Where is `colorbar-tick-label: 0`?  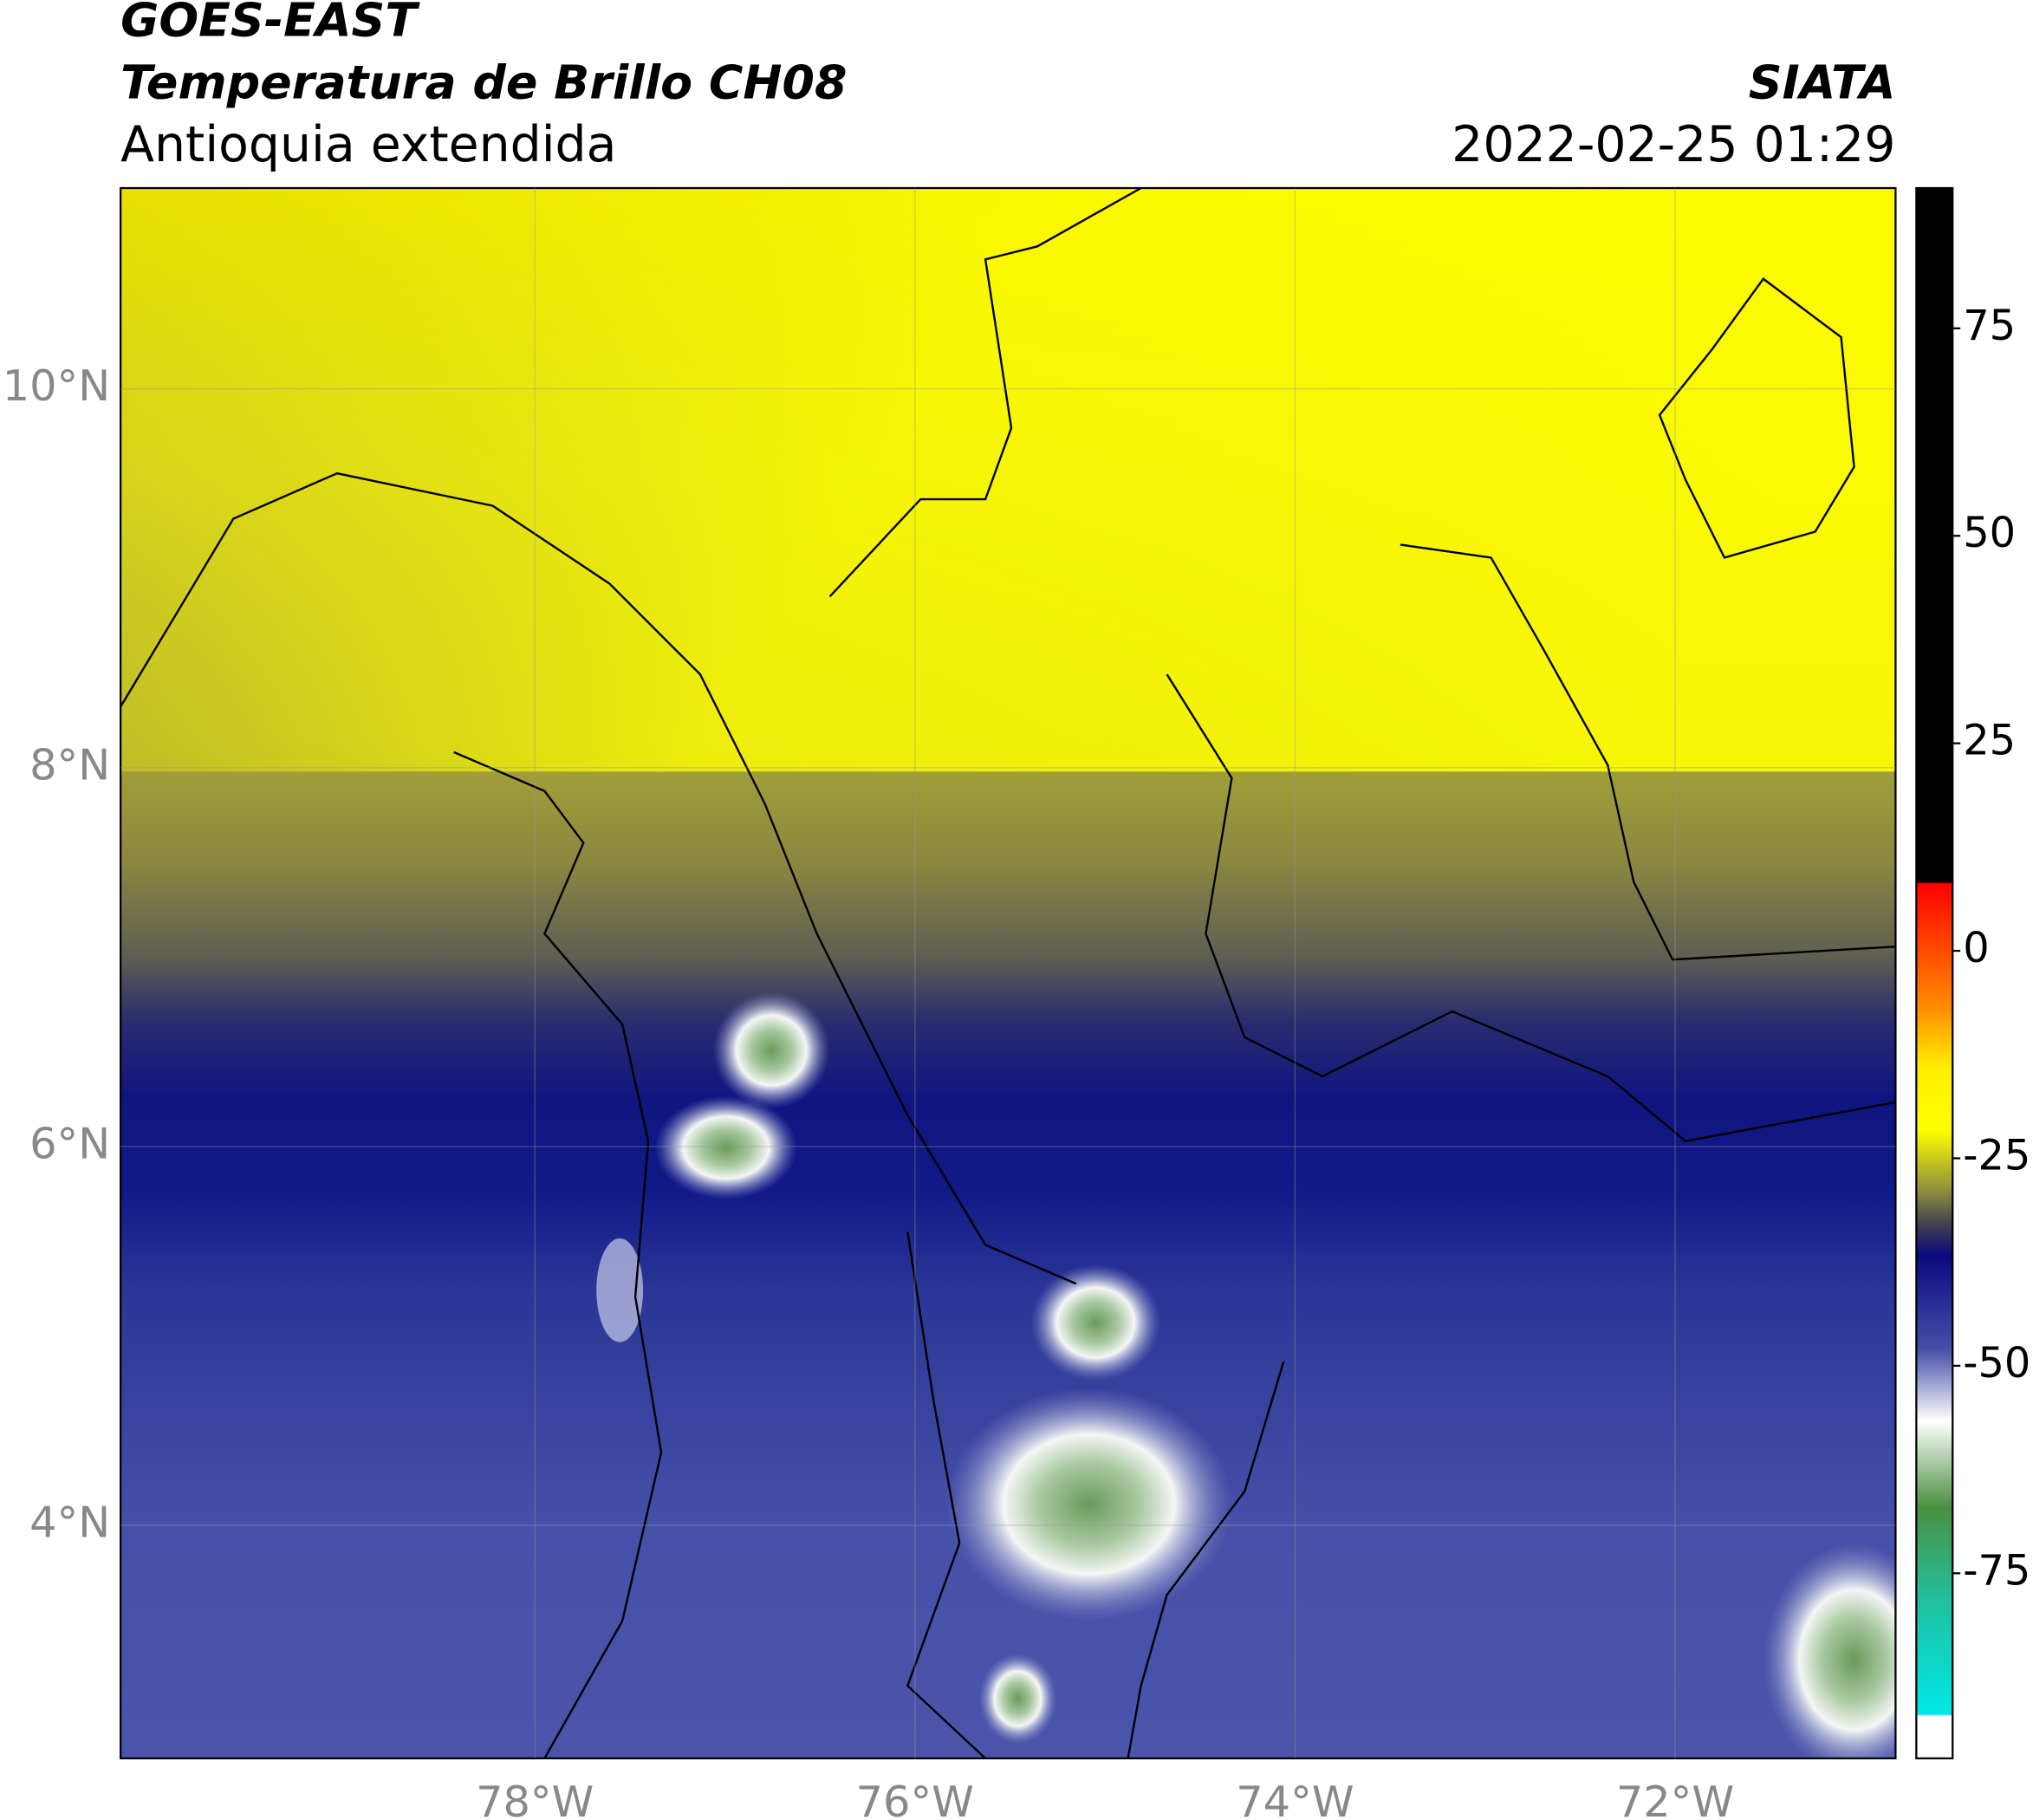 colorbar-tick-label: 0 is located at coordinates (1976, 948).